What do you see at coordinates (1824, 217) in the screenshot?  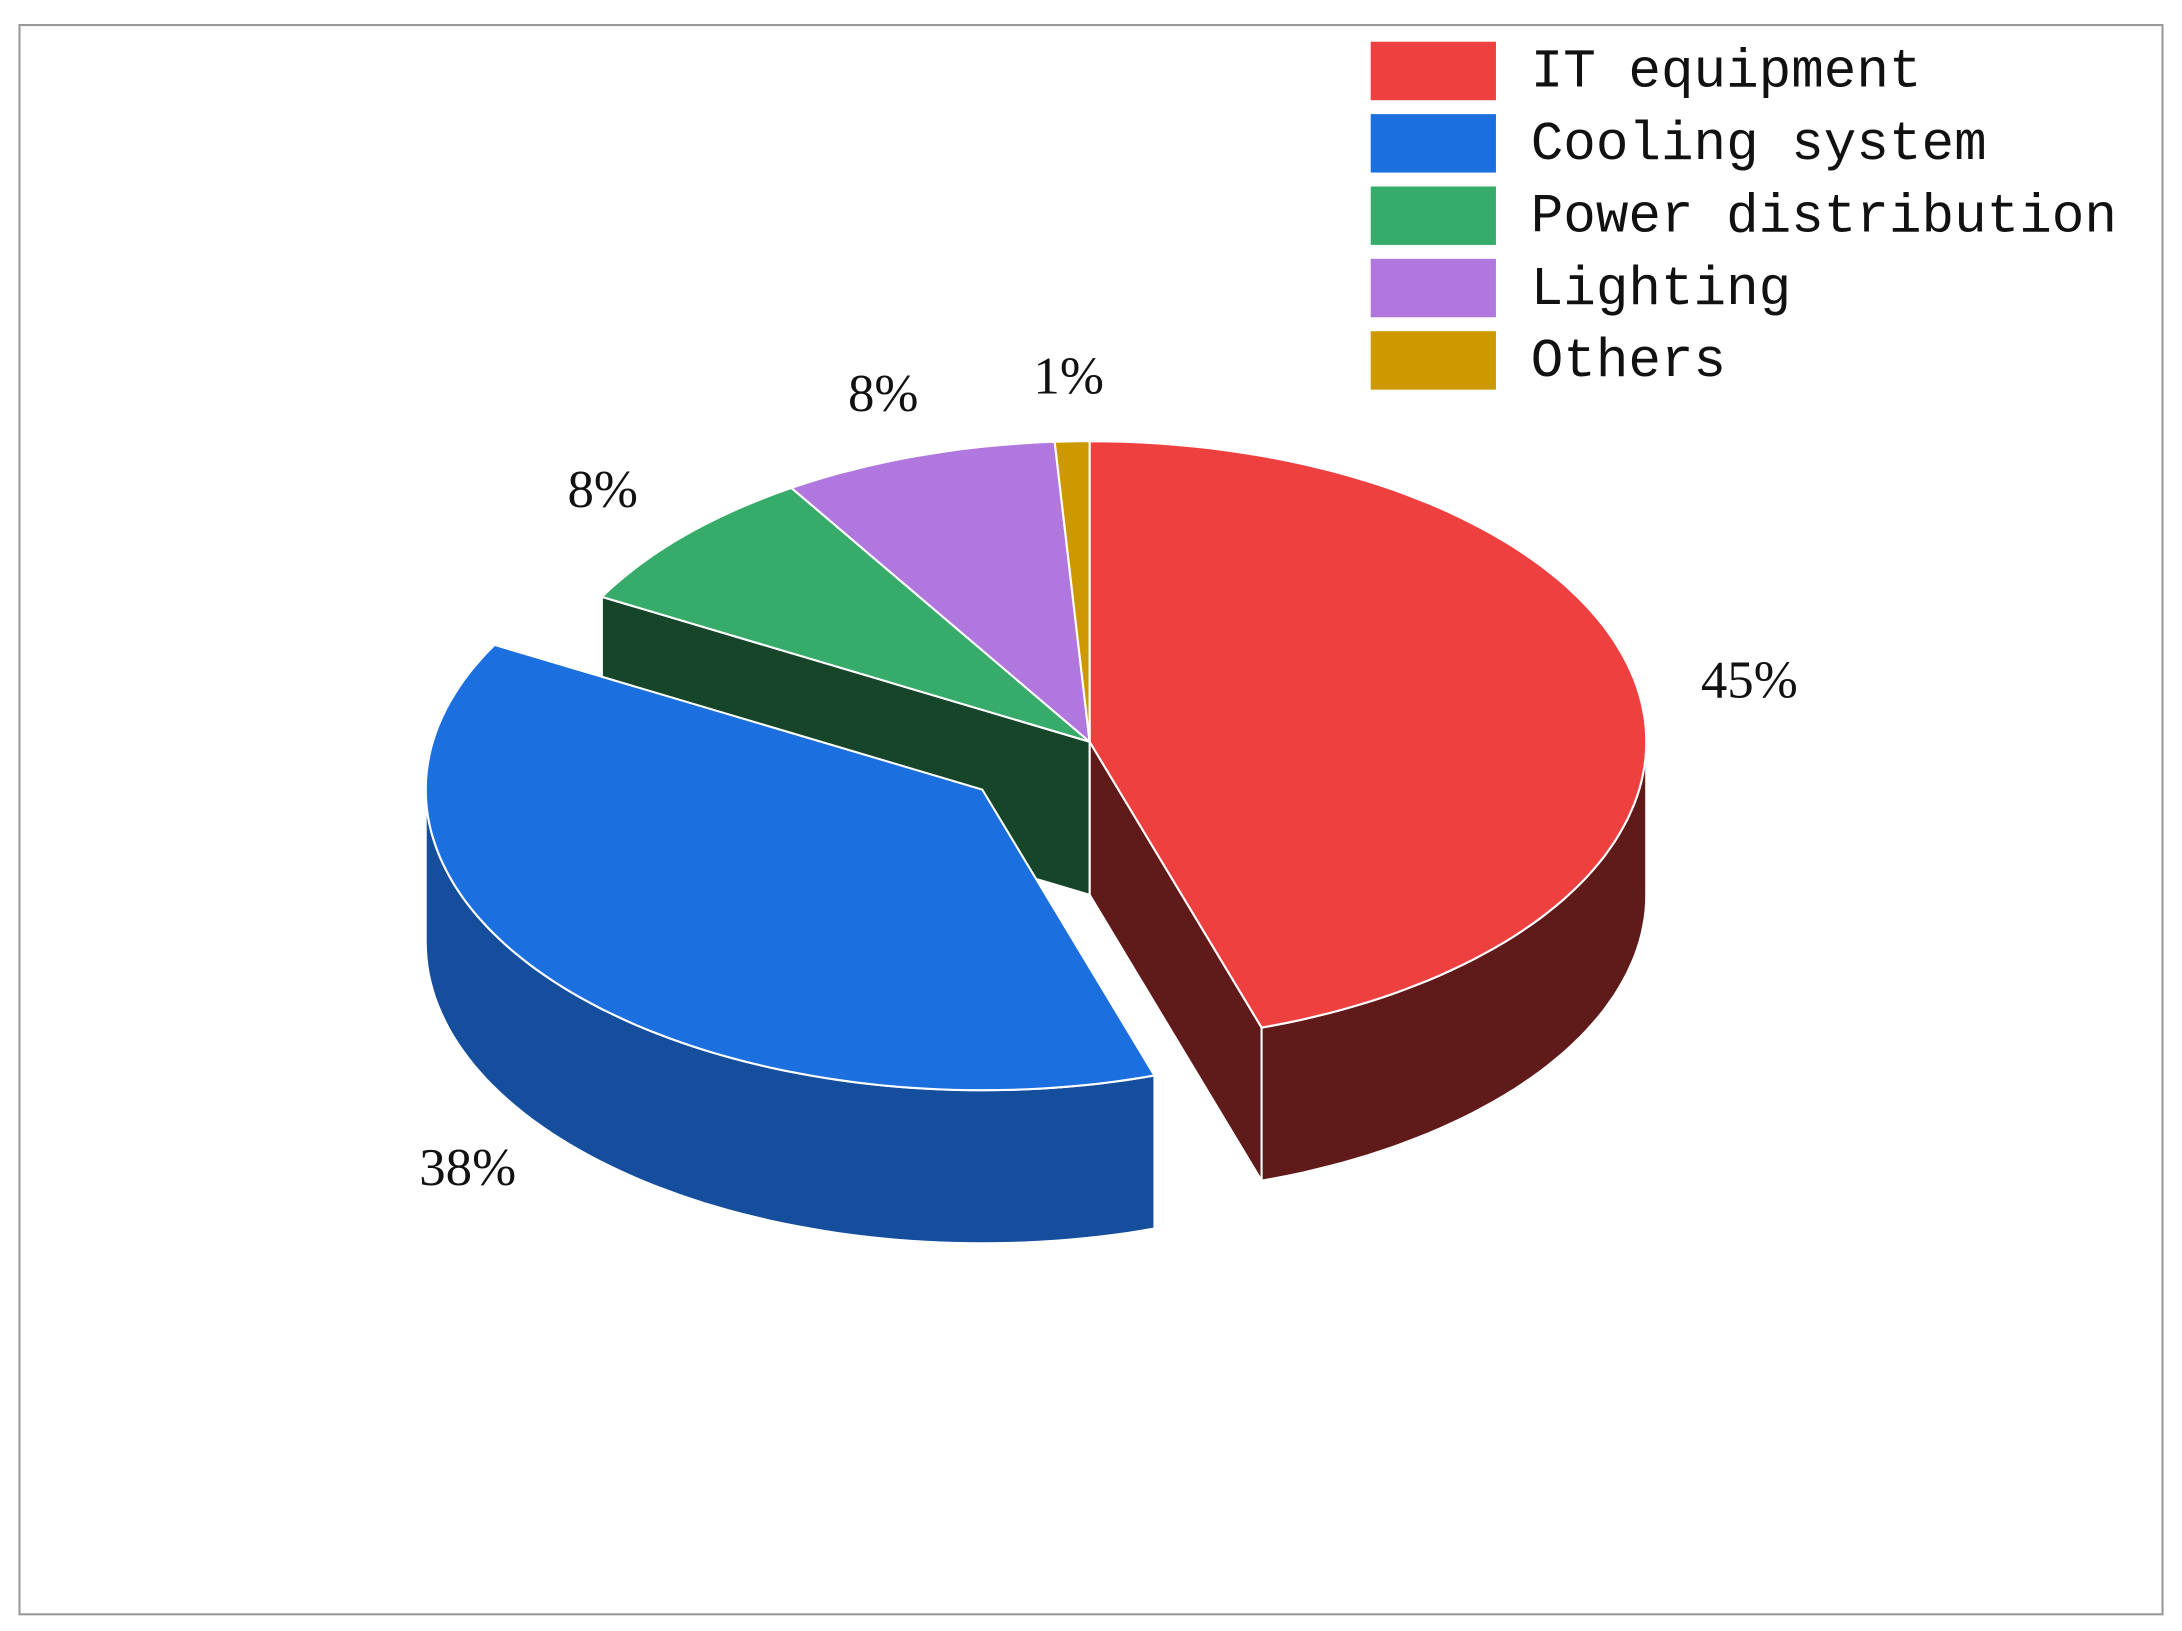 I see `legend-label: Power distribution` at bounding box center [1824, 217].